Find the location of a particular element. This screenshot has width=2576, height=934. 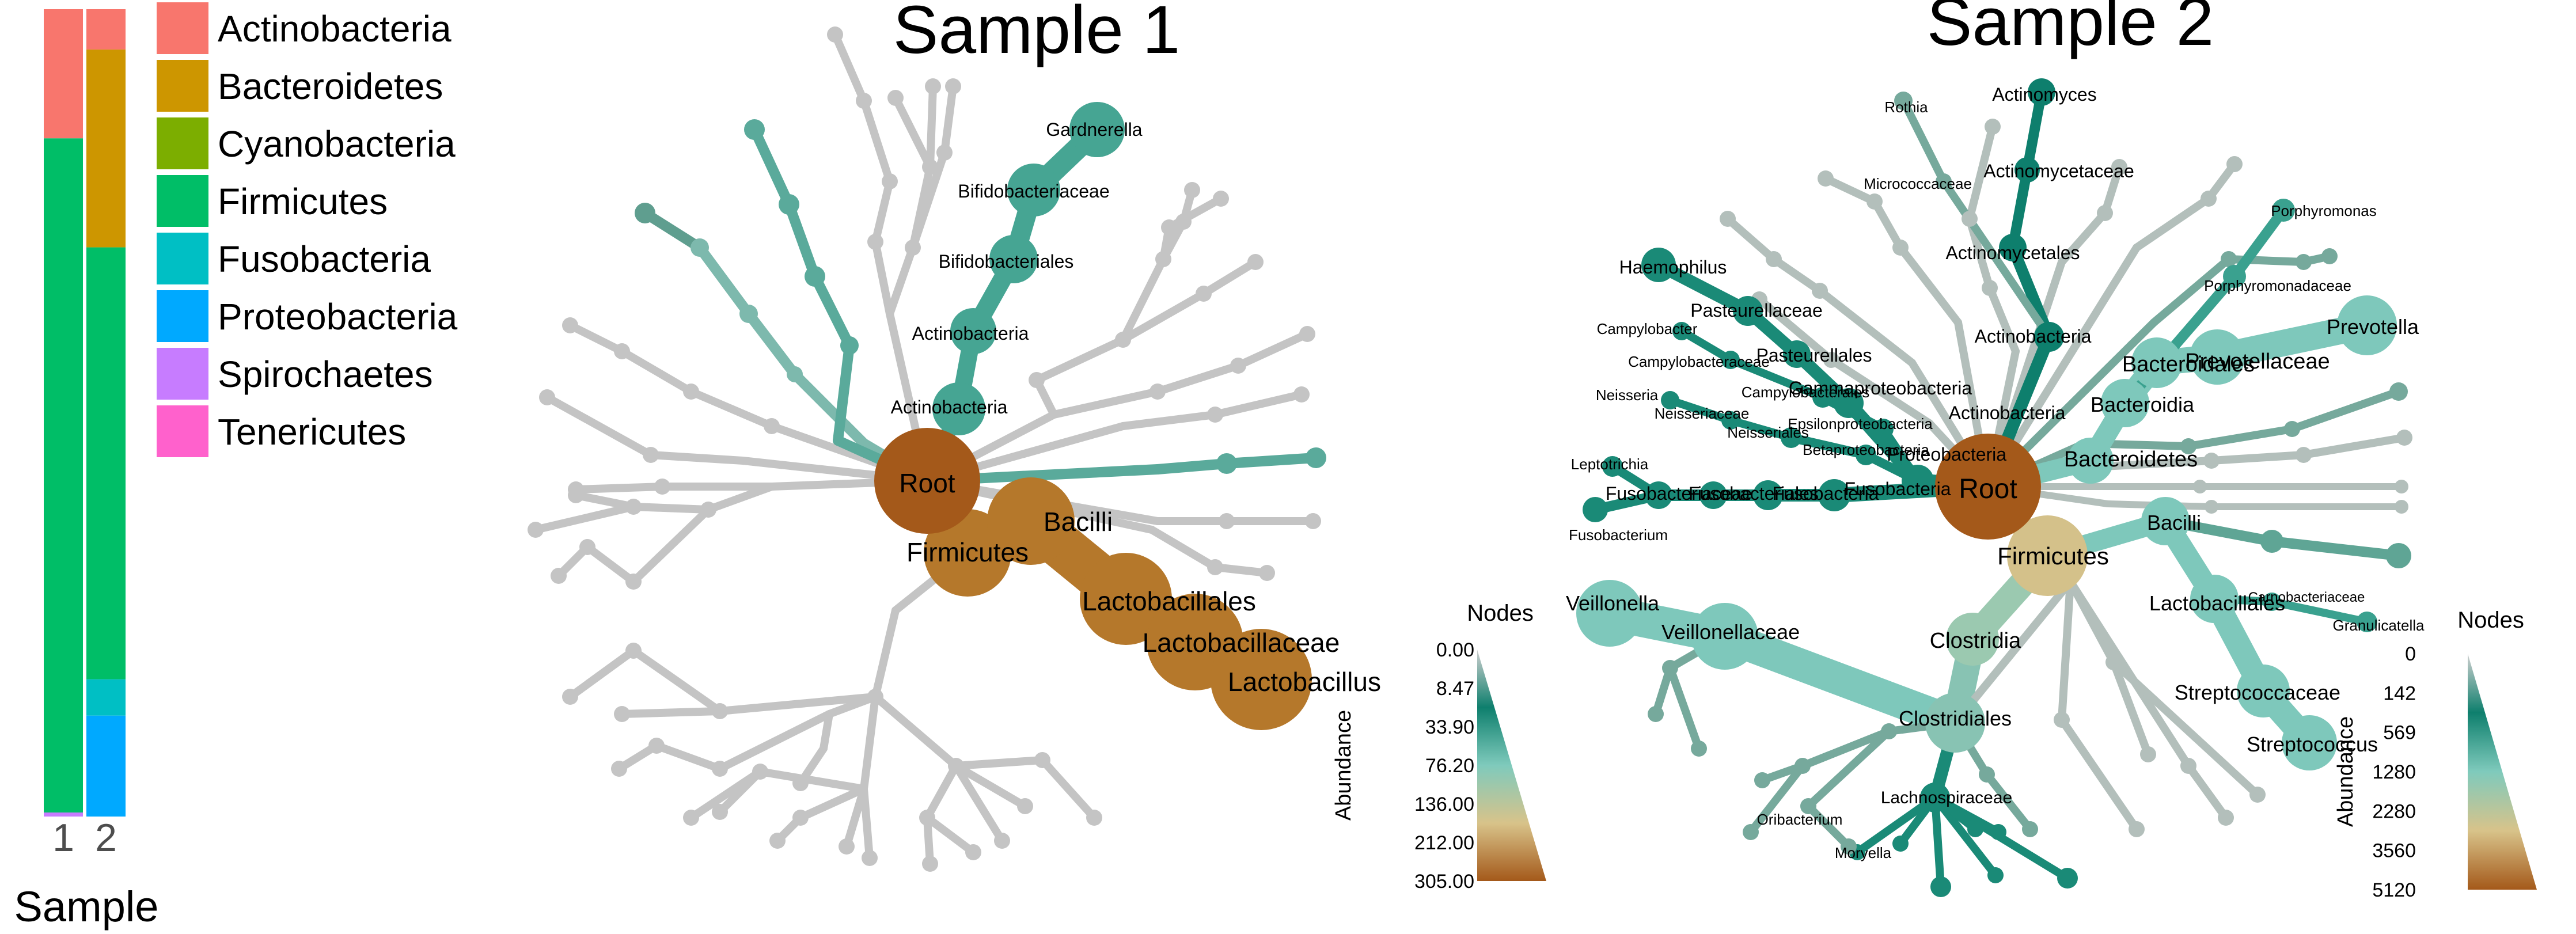

node-label: Clostridia is located at coordinates (1975, 641).